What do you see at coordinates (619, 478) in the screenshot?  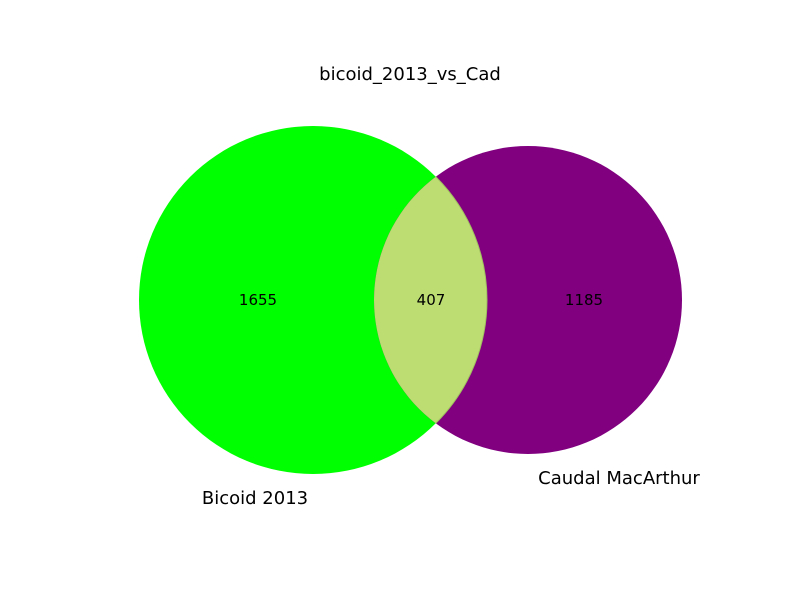 I see `set-label-caudal-macarthur: Caudal MacArthur` at bounding box center [619, 478].